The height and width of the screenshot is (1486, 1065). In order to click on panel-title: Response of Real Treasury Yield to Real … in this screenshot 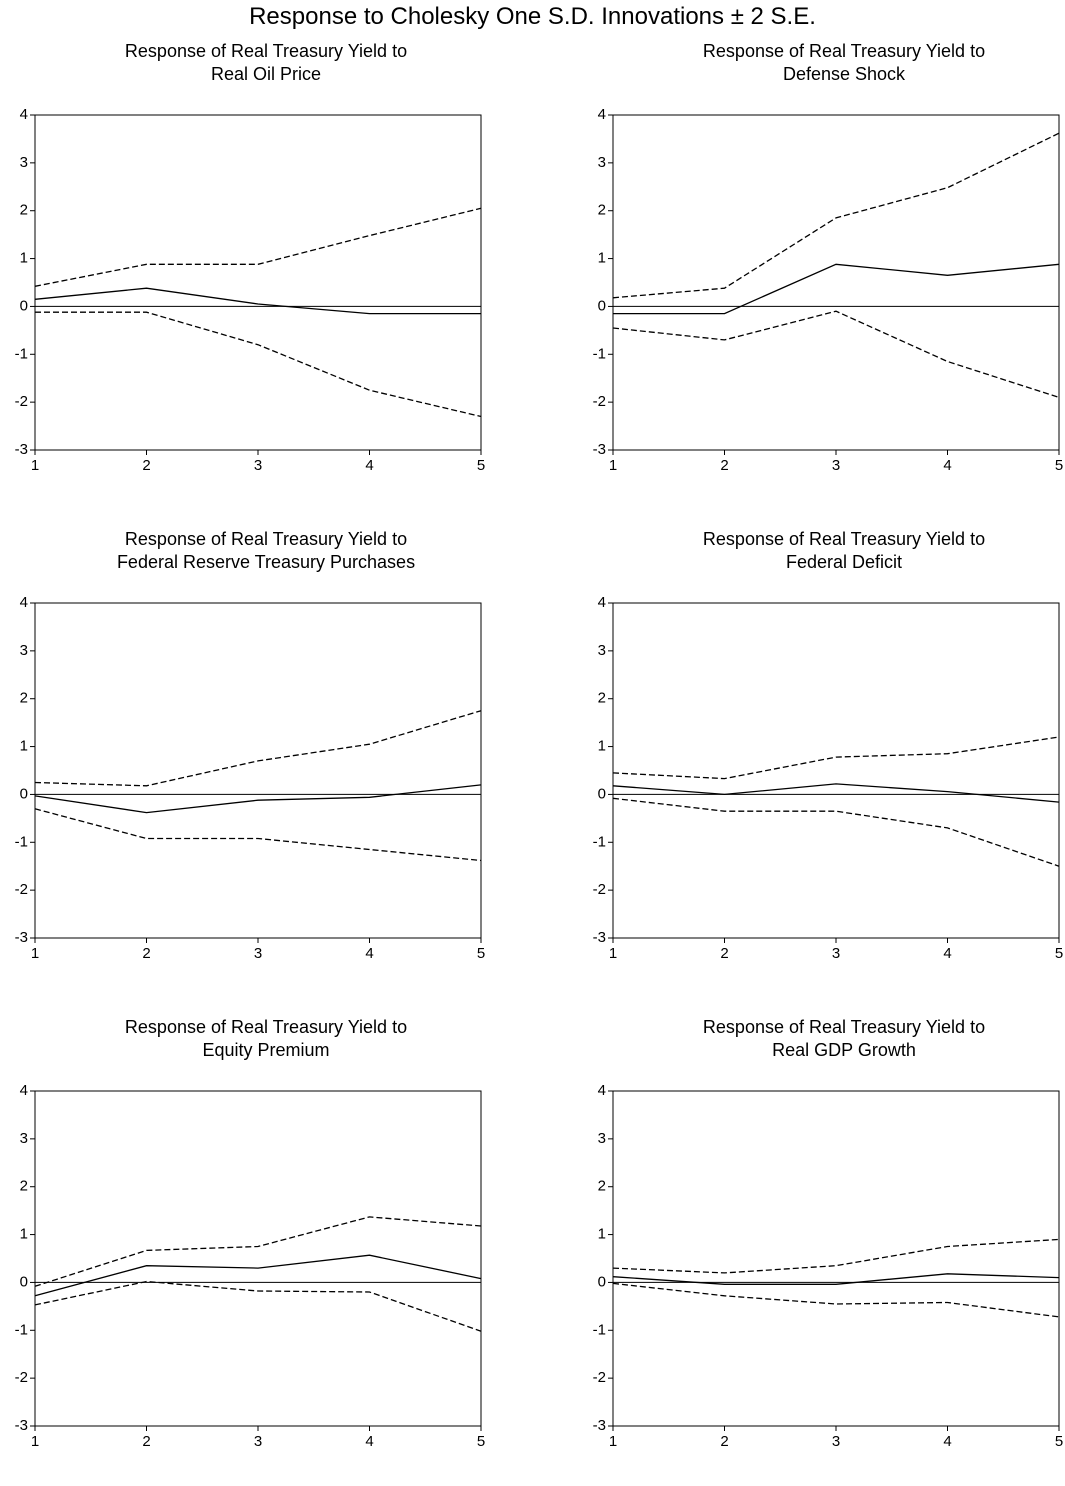, I will do `click(266, 63)`.